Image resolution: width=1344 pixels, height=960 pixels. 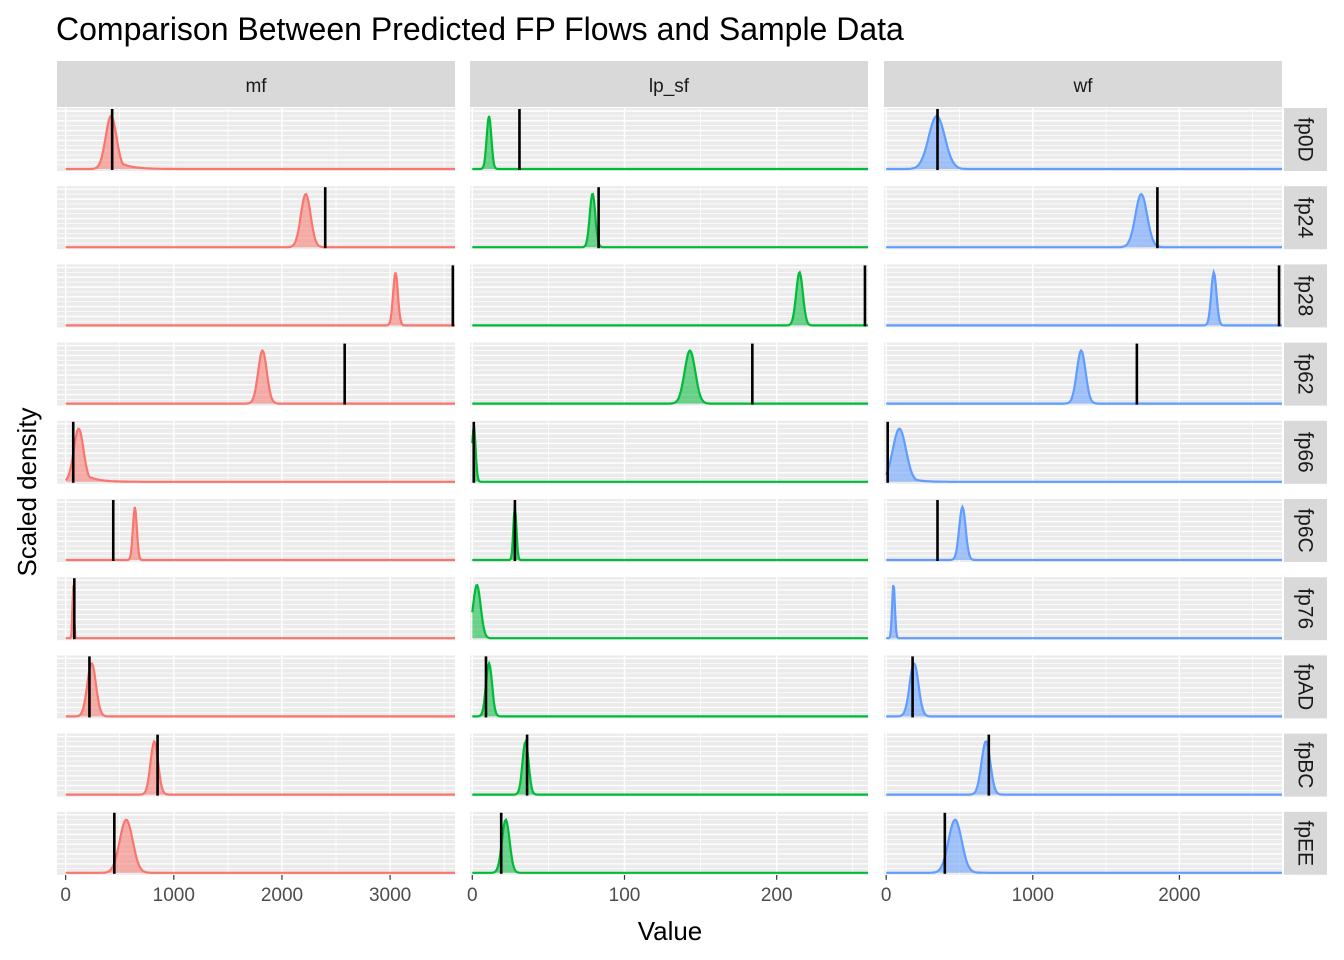 I want to click on panel-lp-sf-fp76, so click(x=669, y=609).